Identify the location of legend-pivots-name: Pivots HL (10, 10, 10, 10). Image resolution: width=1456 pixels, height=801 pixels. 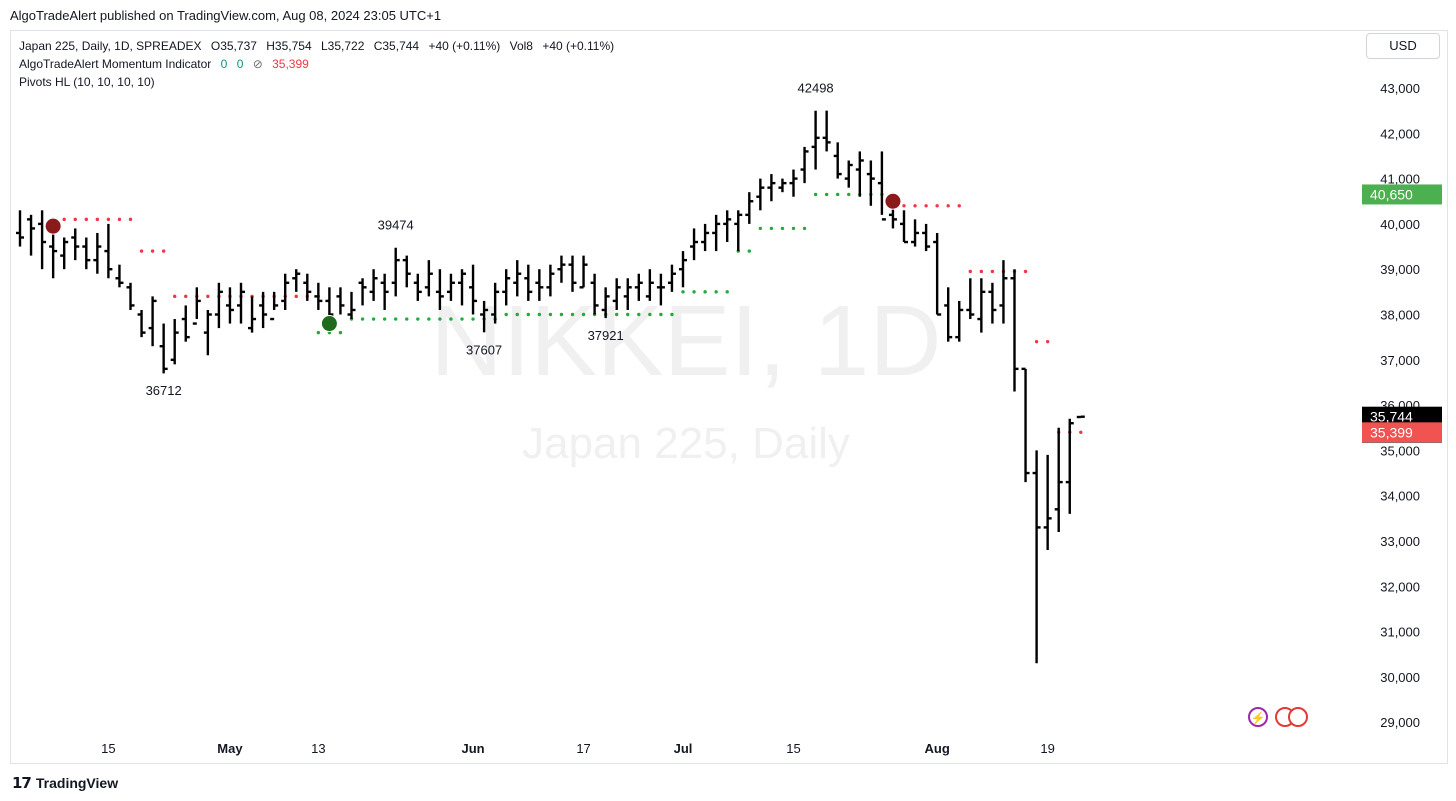
(87, 82).